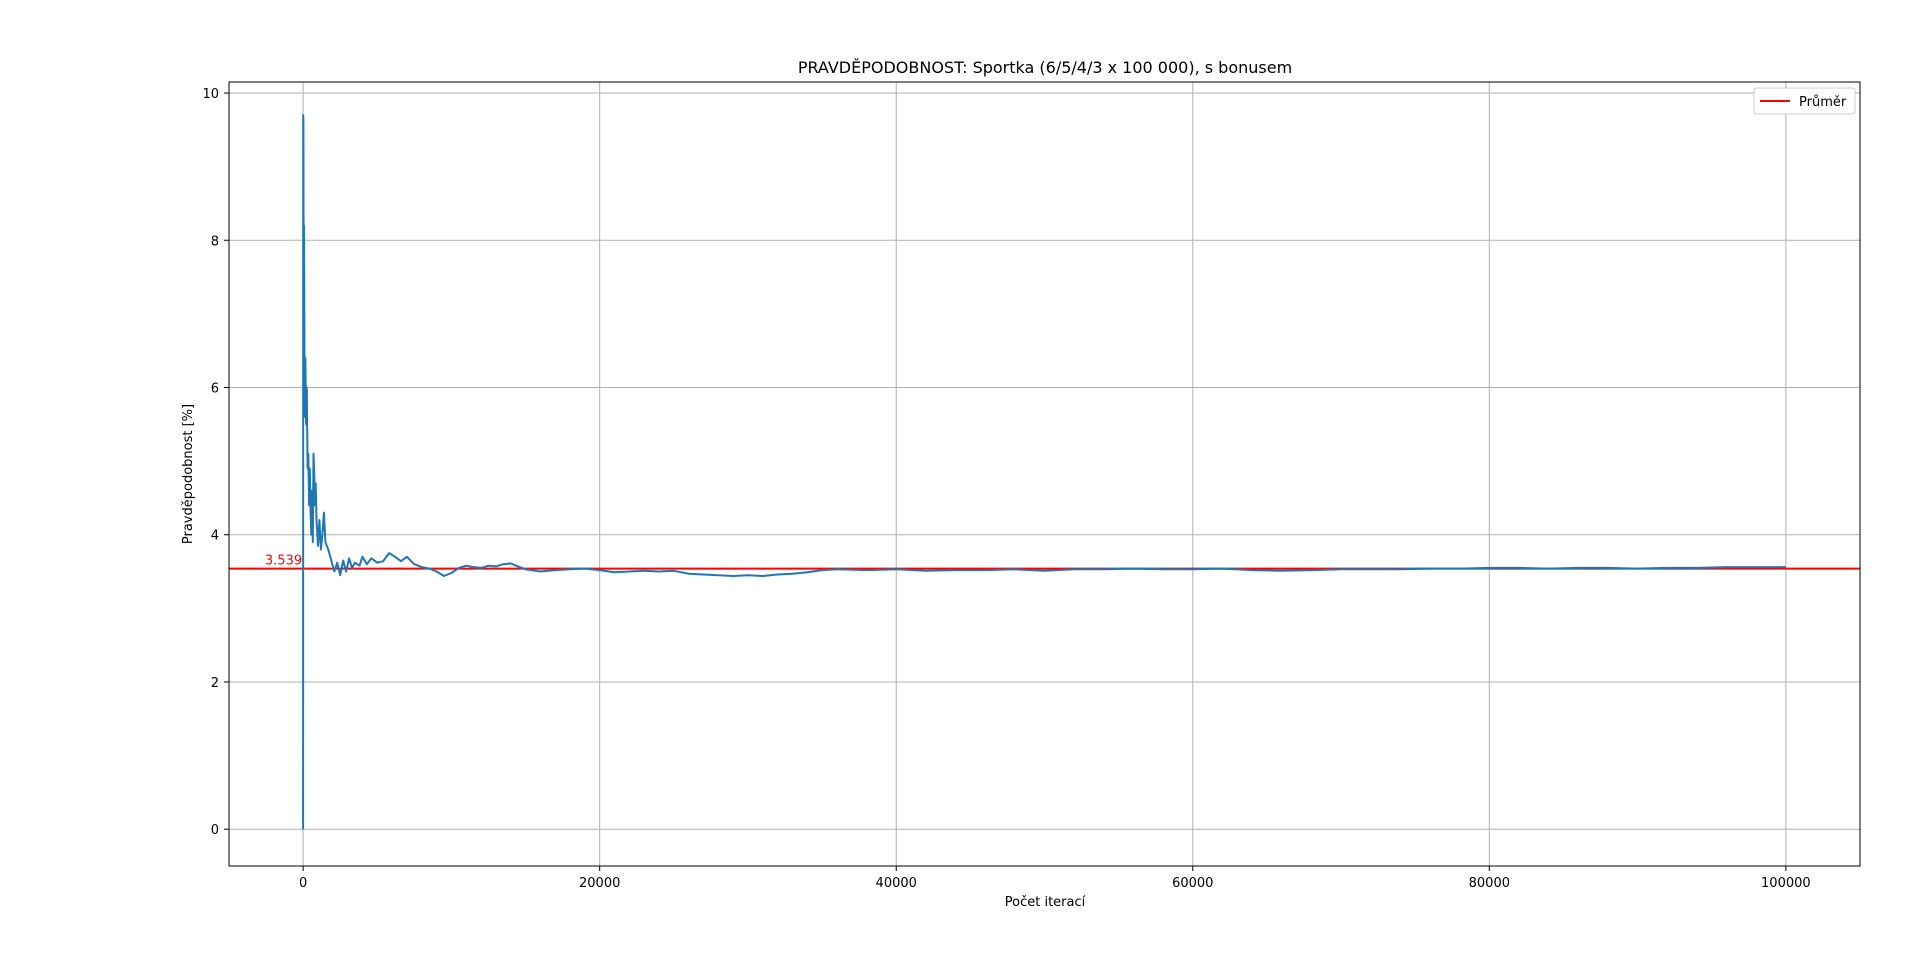 The image size is (1920, 975). Describe the element at coordinates (215, 462) in the screenshot. I see `y-axis: 0 2 4 6 8 10` at that location.